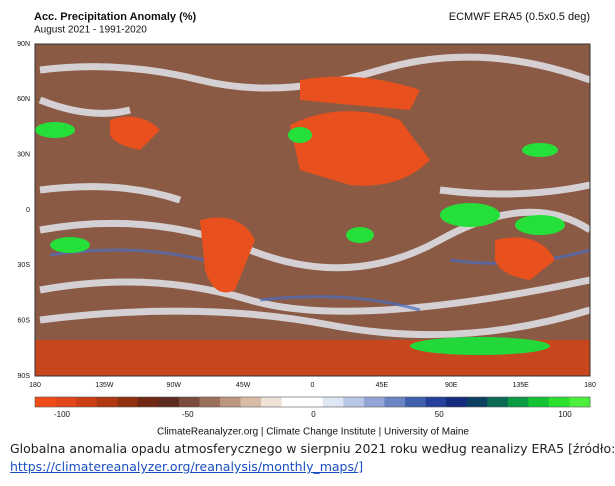 Image resolution: width=615 pixels, height=486 pixels. What do you see at coordinates (23, 155) in the screenshot?
I see `lat-label: 30N` at bounding box center [23, 155].